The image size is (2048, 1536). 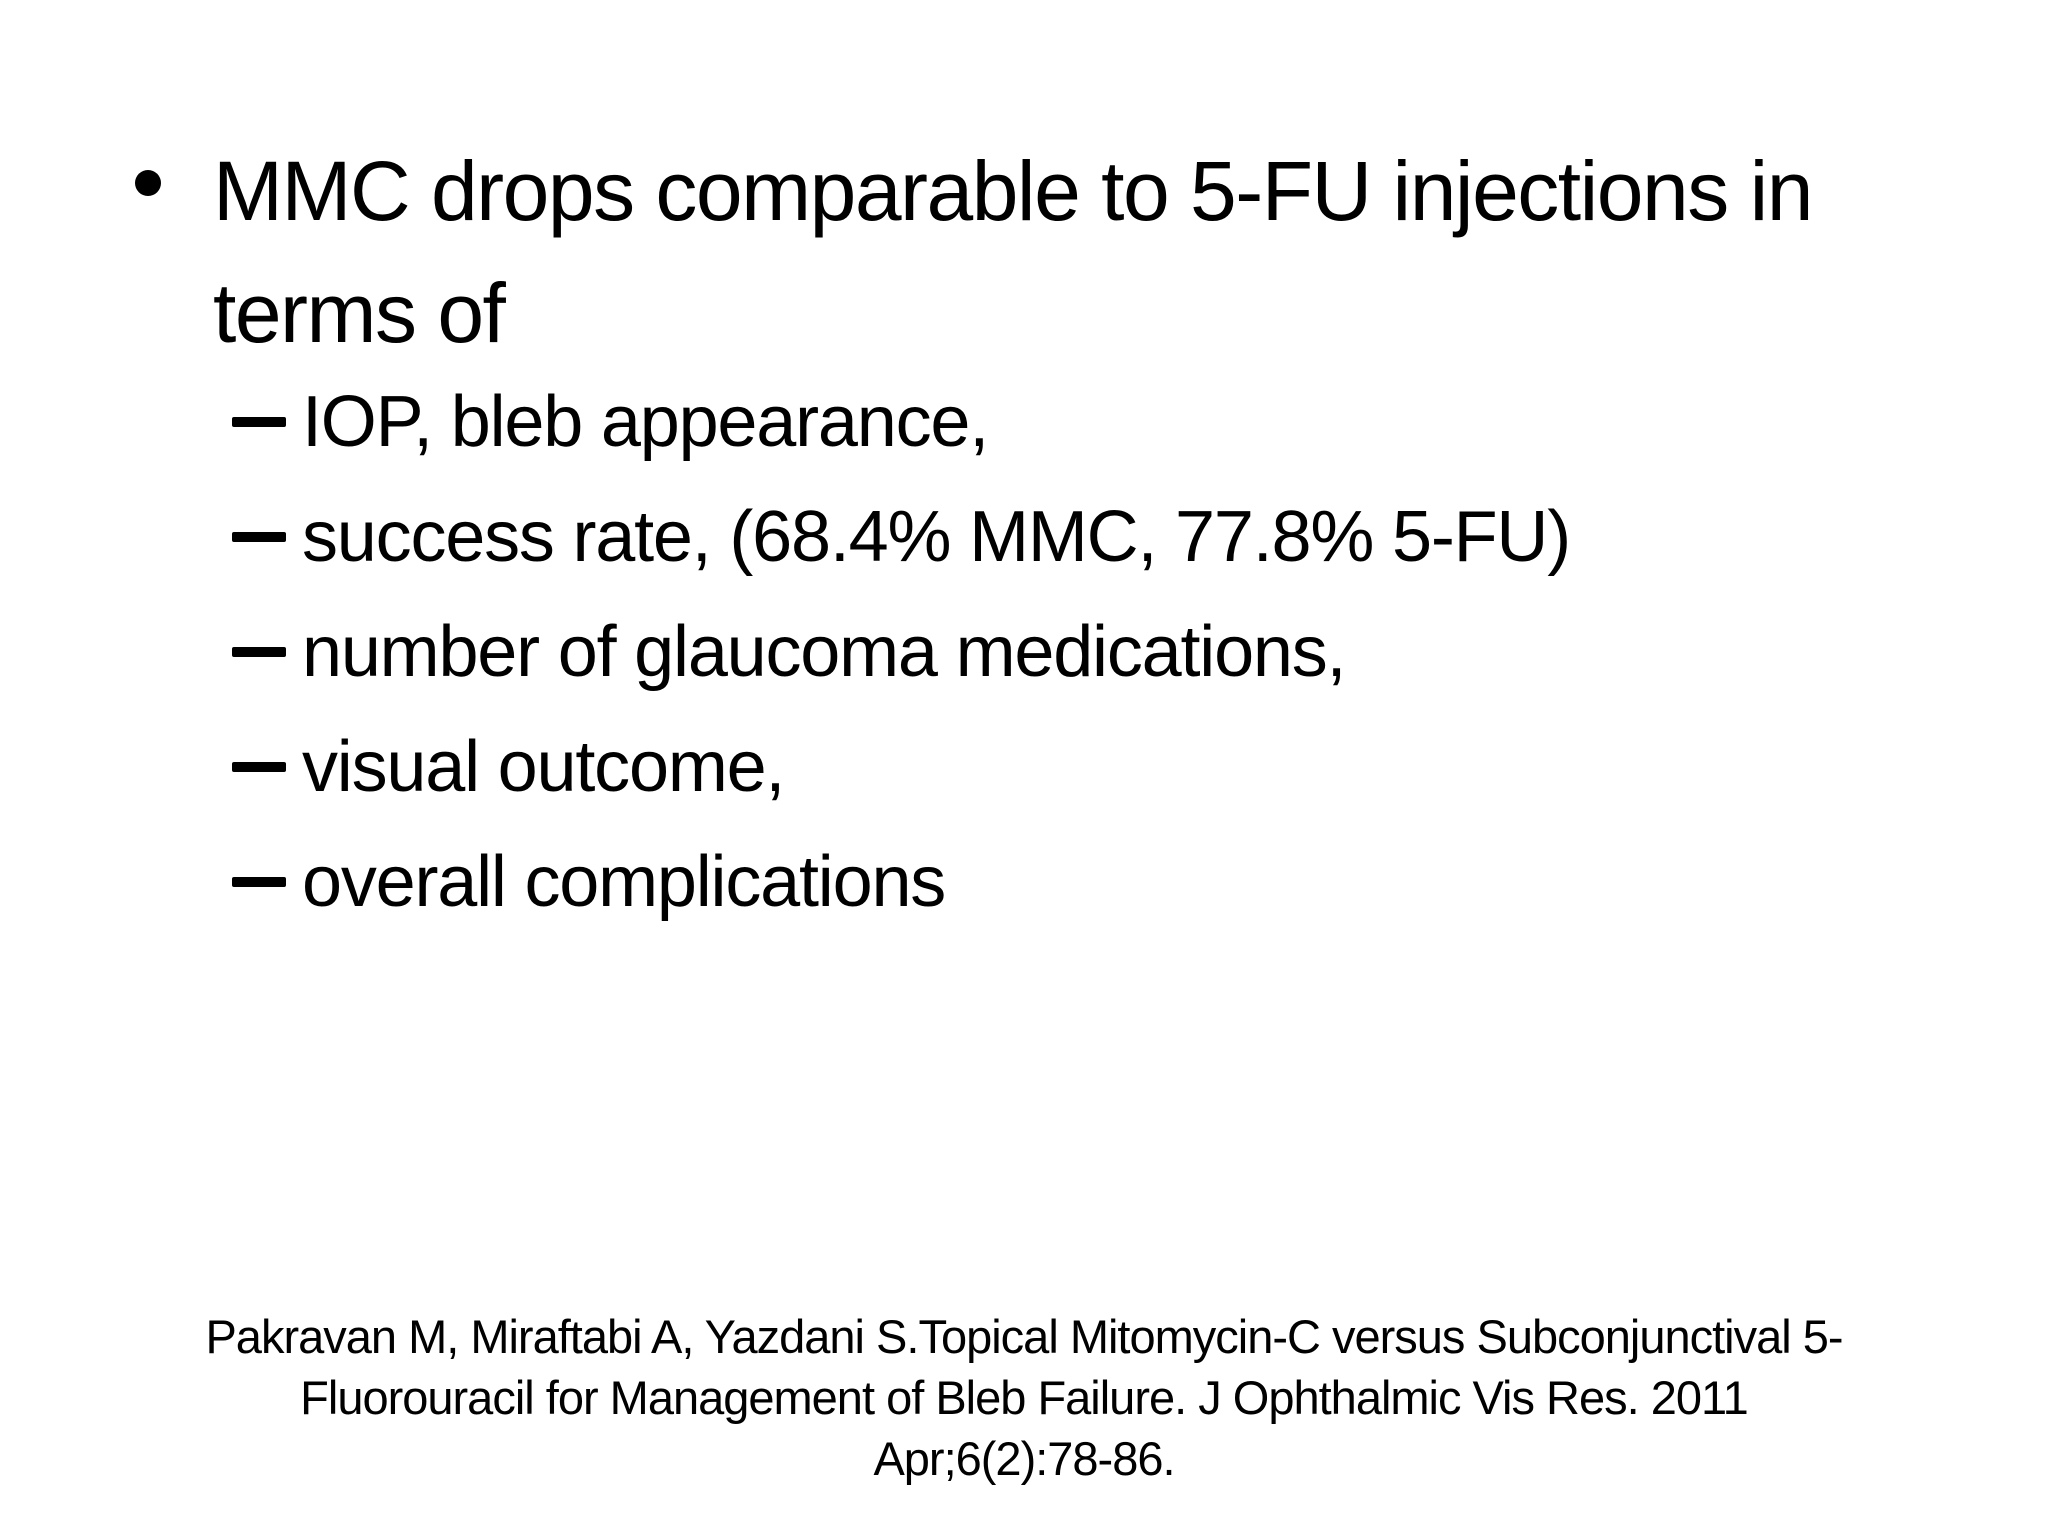 I want to click on sub-bullet-text: IOP, bleb appearance,, so click(x=645, y=422).